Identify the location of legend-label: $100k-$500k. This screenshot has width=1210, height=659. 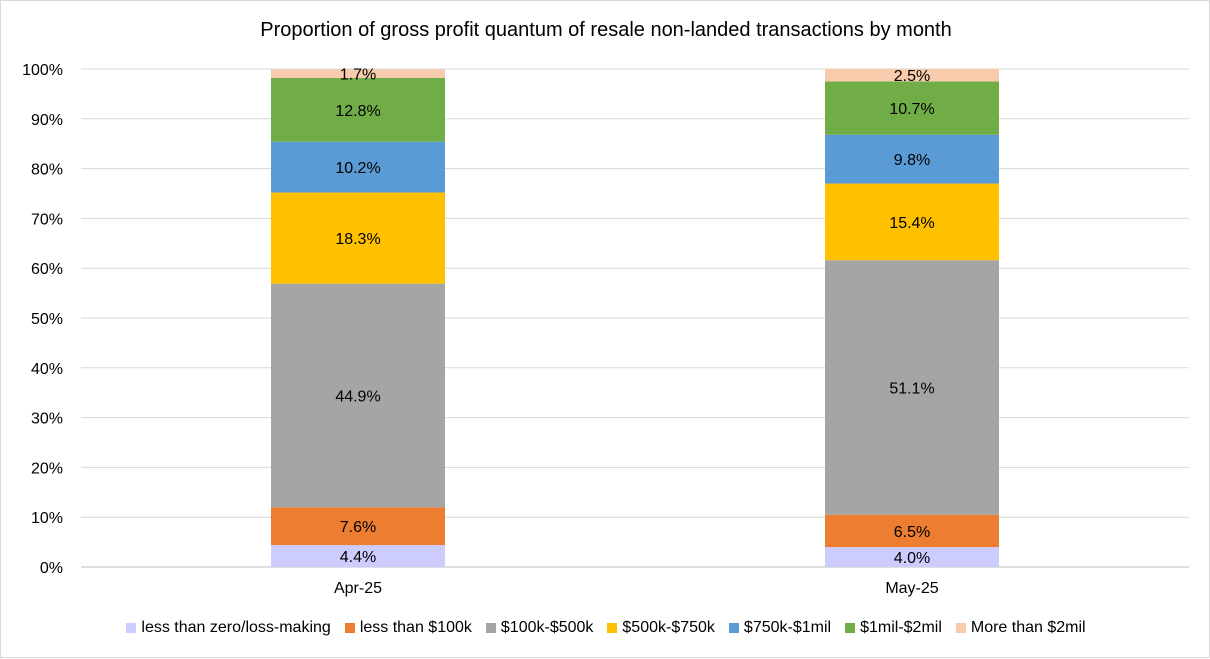
(547, 627).